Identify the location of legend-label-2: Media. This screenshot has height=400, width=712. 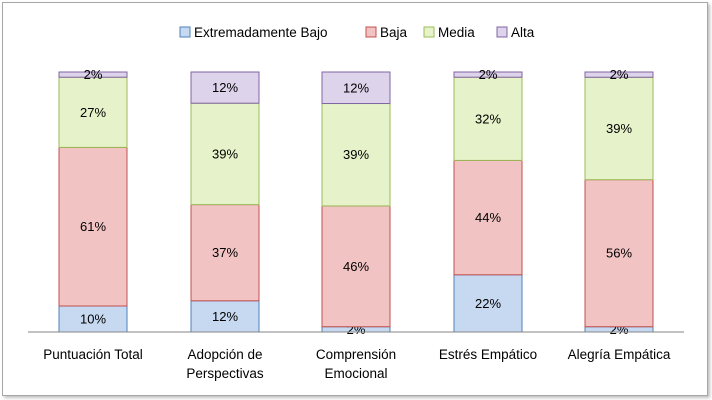
(456, 32).